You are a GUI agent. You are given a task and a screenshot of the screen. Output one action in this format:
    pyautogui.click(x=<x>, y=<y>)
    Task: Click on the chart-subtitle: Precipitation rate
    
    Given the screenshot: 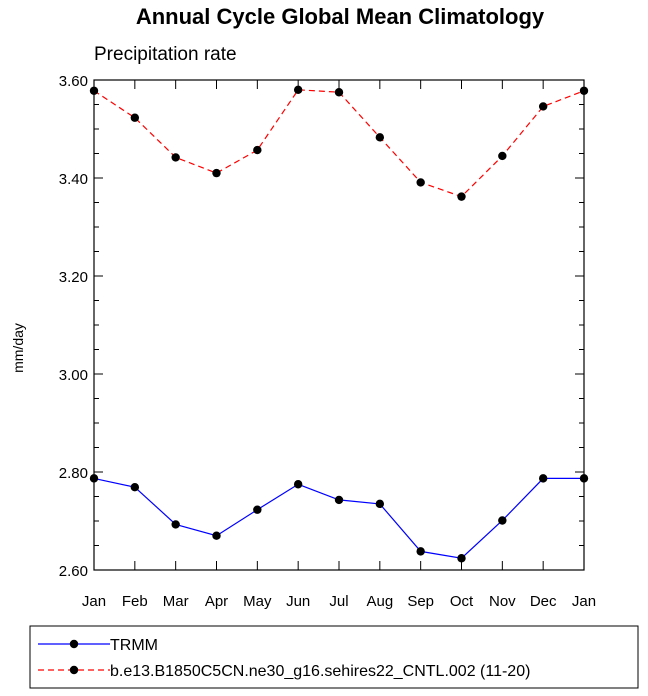 What is the action you would take?
    pyautogui.click(x=165, y=54)
    